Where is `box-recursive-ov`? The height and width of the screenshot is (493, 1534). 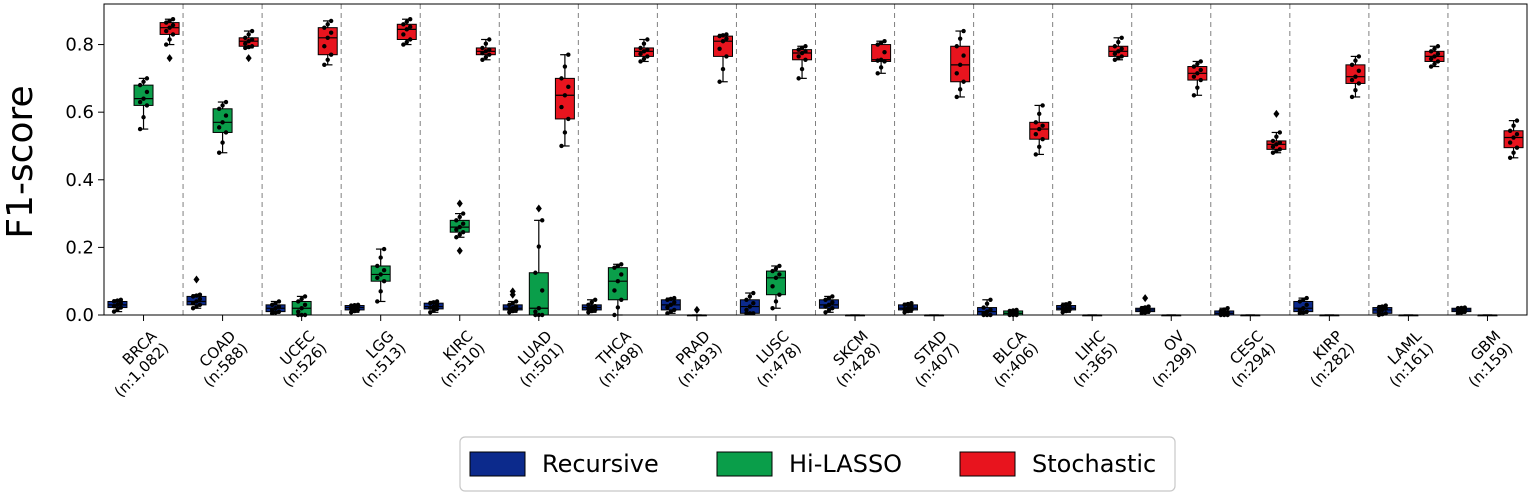
box-recursive-ov is located at coordinates (1145, 305).